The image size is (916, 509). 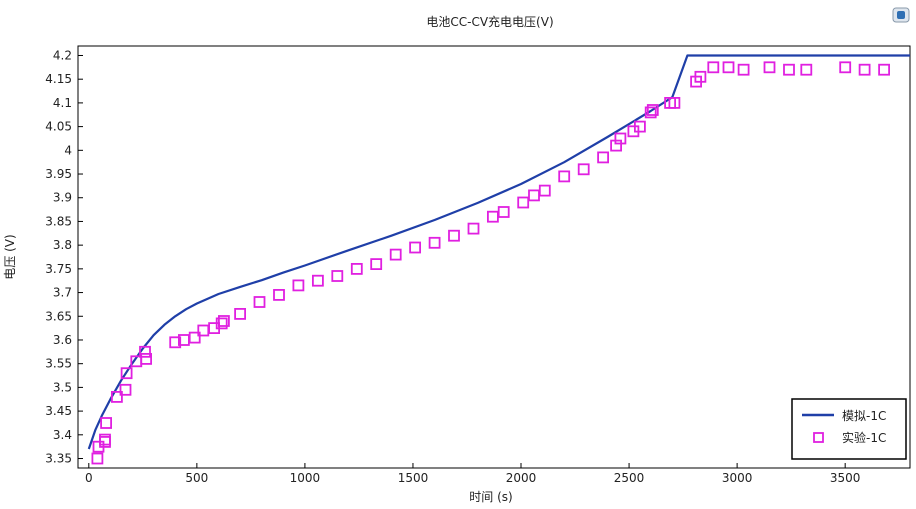 What do you see at coordinates (737, 478) in the screenshot?
I see `x-tick-label: 3000` at bounding box center [737, 478].